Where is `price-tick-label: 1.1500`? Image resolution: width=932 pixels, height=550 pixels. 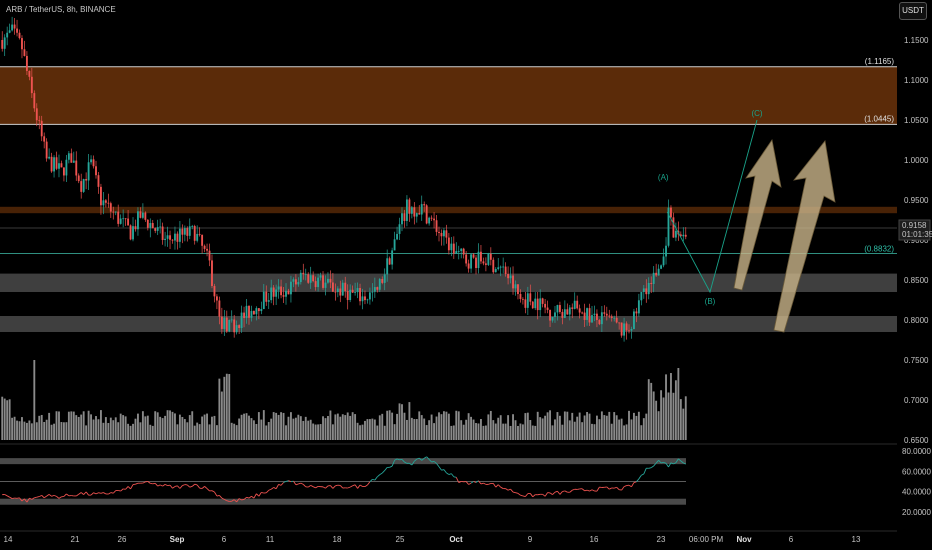
price-tick-label: 1.1500 is located at coordinates (916, 40).